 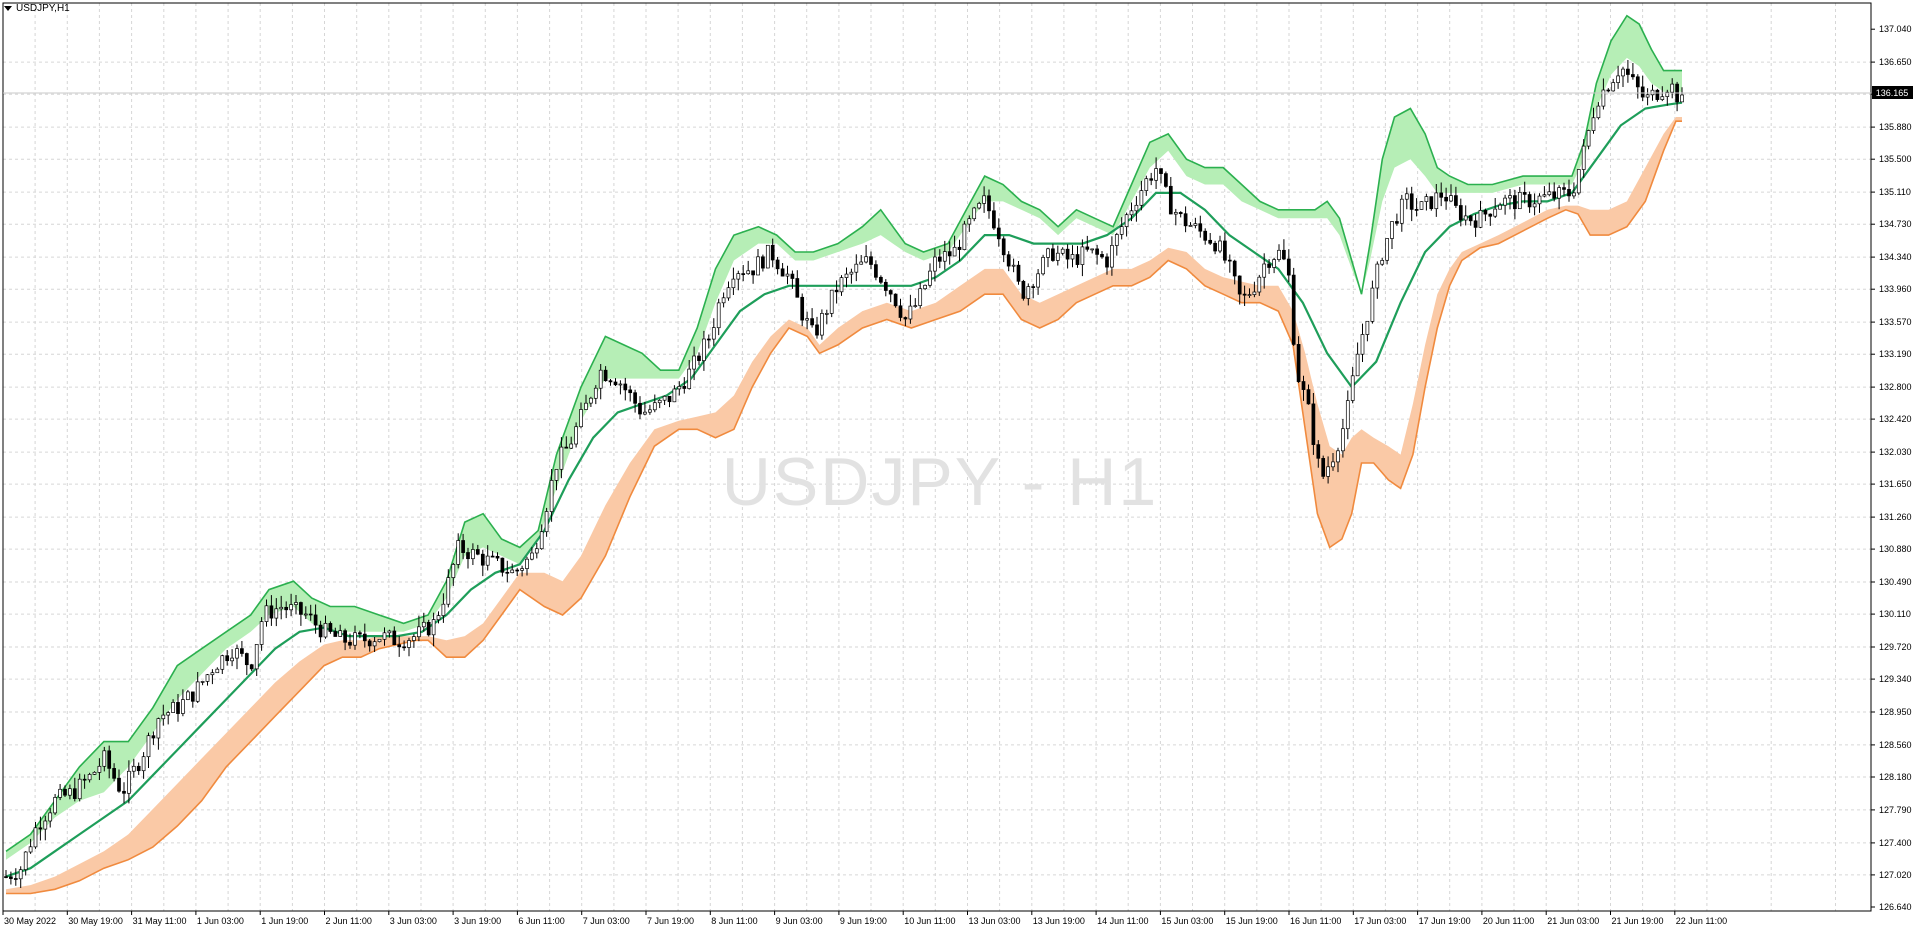 I want to click on y-tick-label: 132.800, so click(x=1895, y=387).